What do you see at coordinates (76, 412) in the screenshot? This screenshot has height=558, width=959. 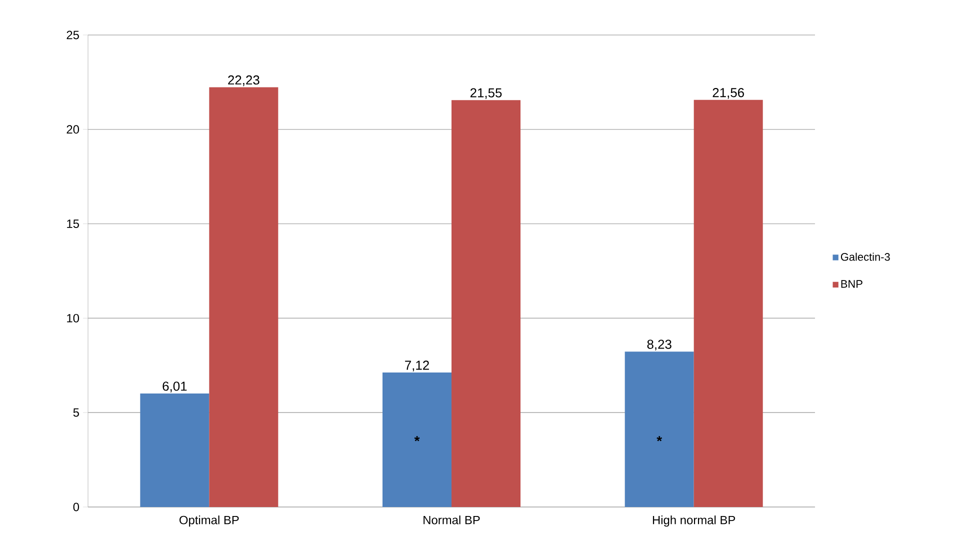 I see `y-tick-label: 5` at bounding box center [76, 412].